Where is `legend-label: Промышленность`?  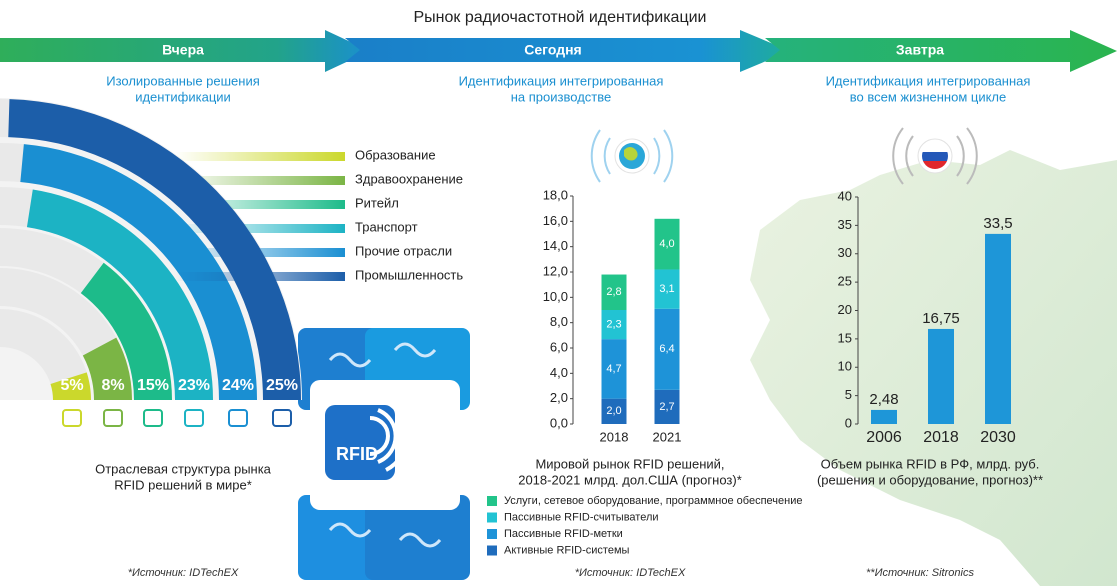
legend-label: Промышленность is located at coordinates (409, 274).